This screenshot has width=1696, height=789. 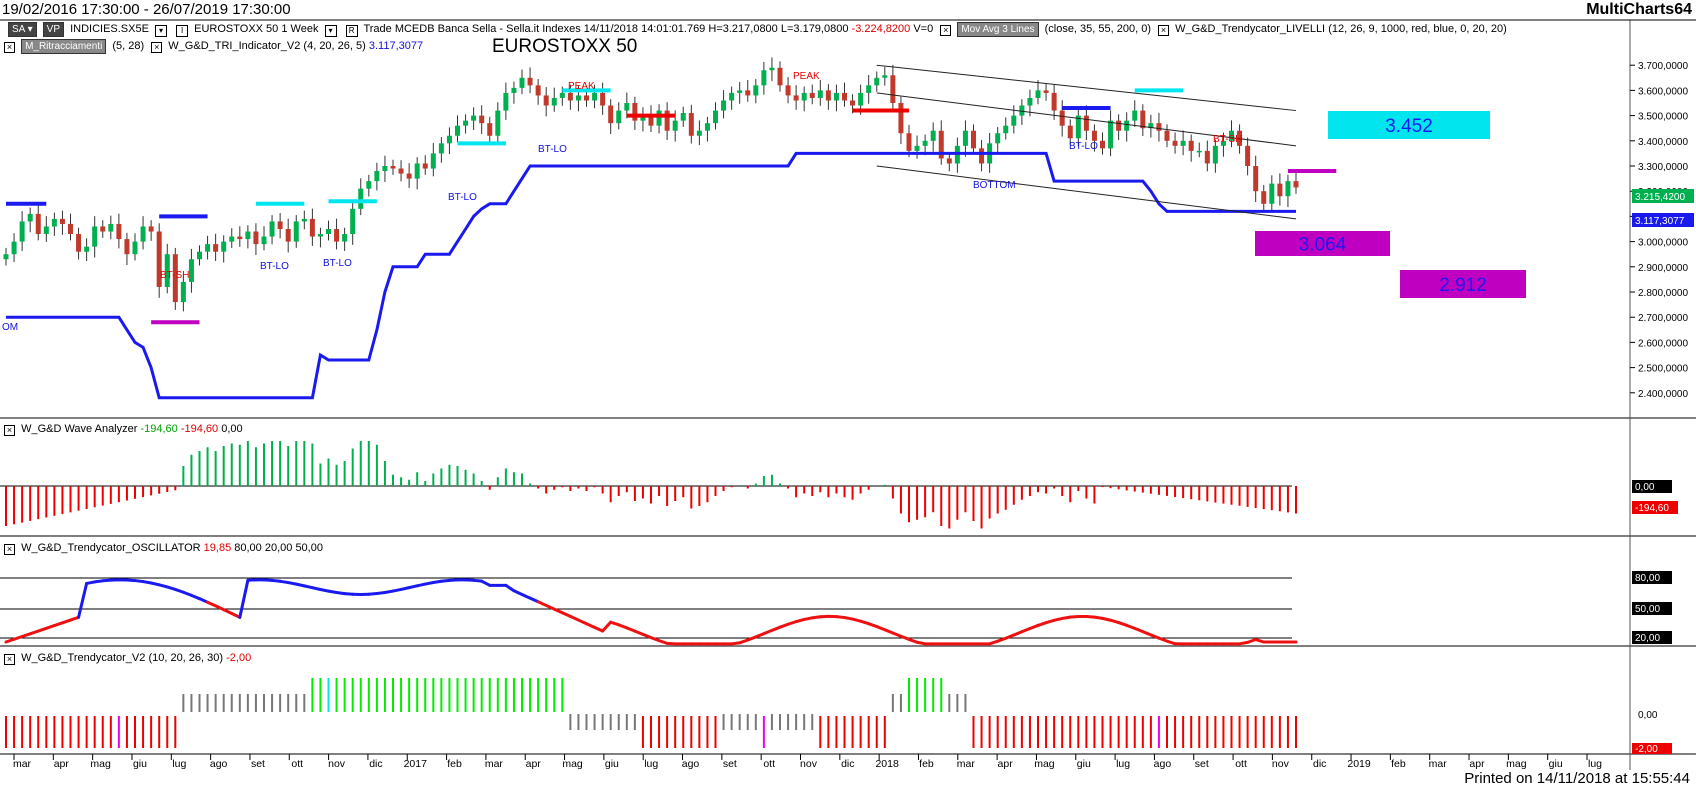 I want to click on x-tick-label: feb, so click(x=926, y=764).